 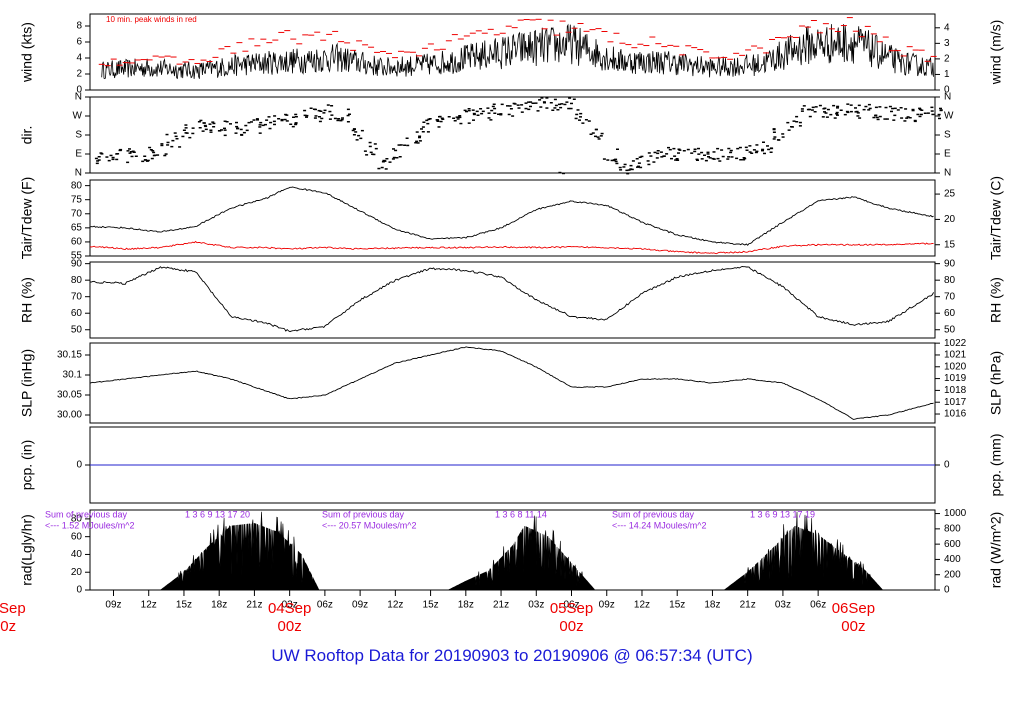 What do you see at coordinates (996, 550) in the screenshot?
I see `ylabel-right-radiation: rad (W/m^2)` at bounding box center [996, 550].